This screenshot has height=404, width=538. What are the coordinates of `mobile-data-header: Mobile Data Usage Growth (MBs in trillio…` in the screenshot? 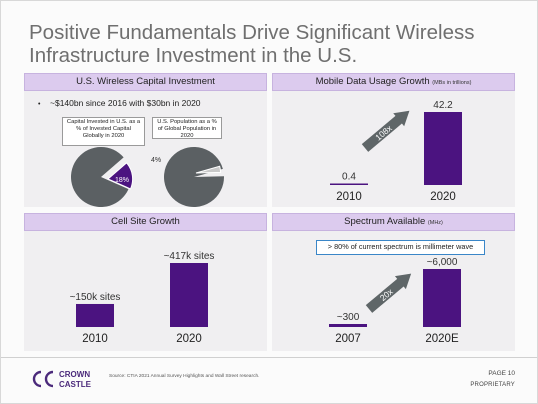 It's located at (393, 82).